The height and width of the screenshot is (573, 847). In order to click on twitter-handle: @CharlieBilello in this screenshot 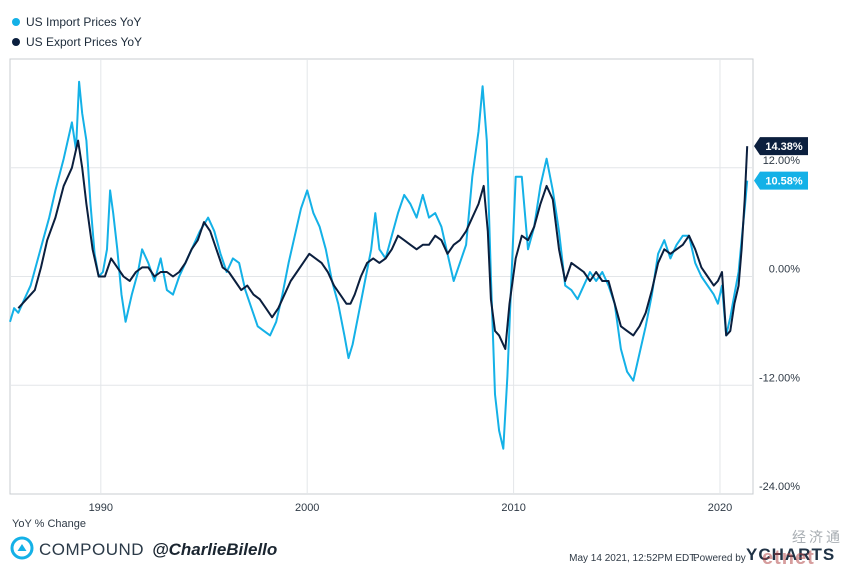, I will do `click(215, 549)`.